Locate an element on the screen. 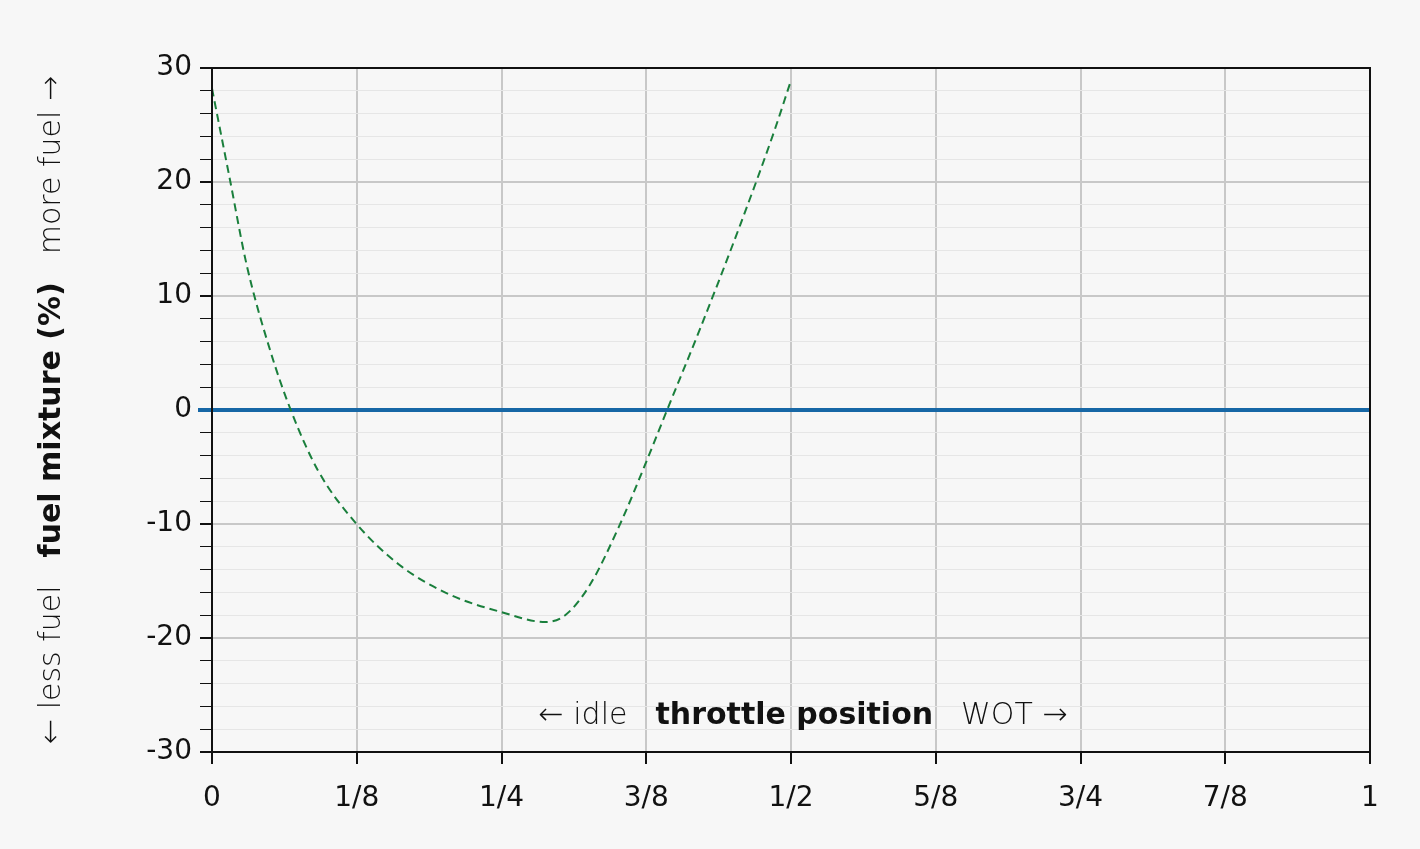 The width and height of the screenshot is (1420, 849). y-axis-title: fuel mixture (%) is located at coordinates (49, 420).